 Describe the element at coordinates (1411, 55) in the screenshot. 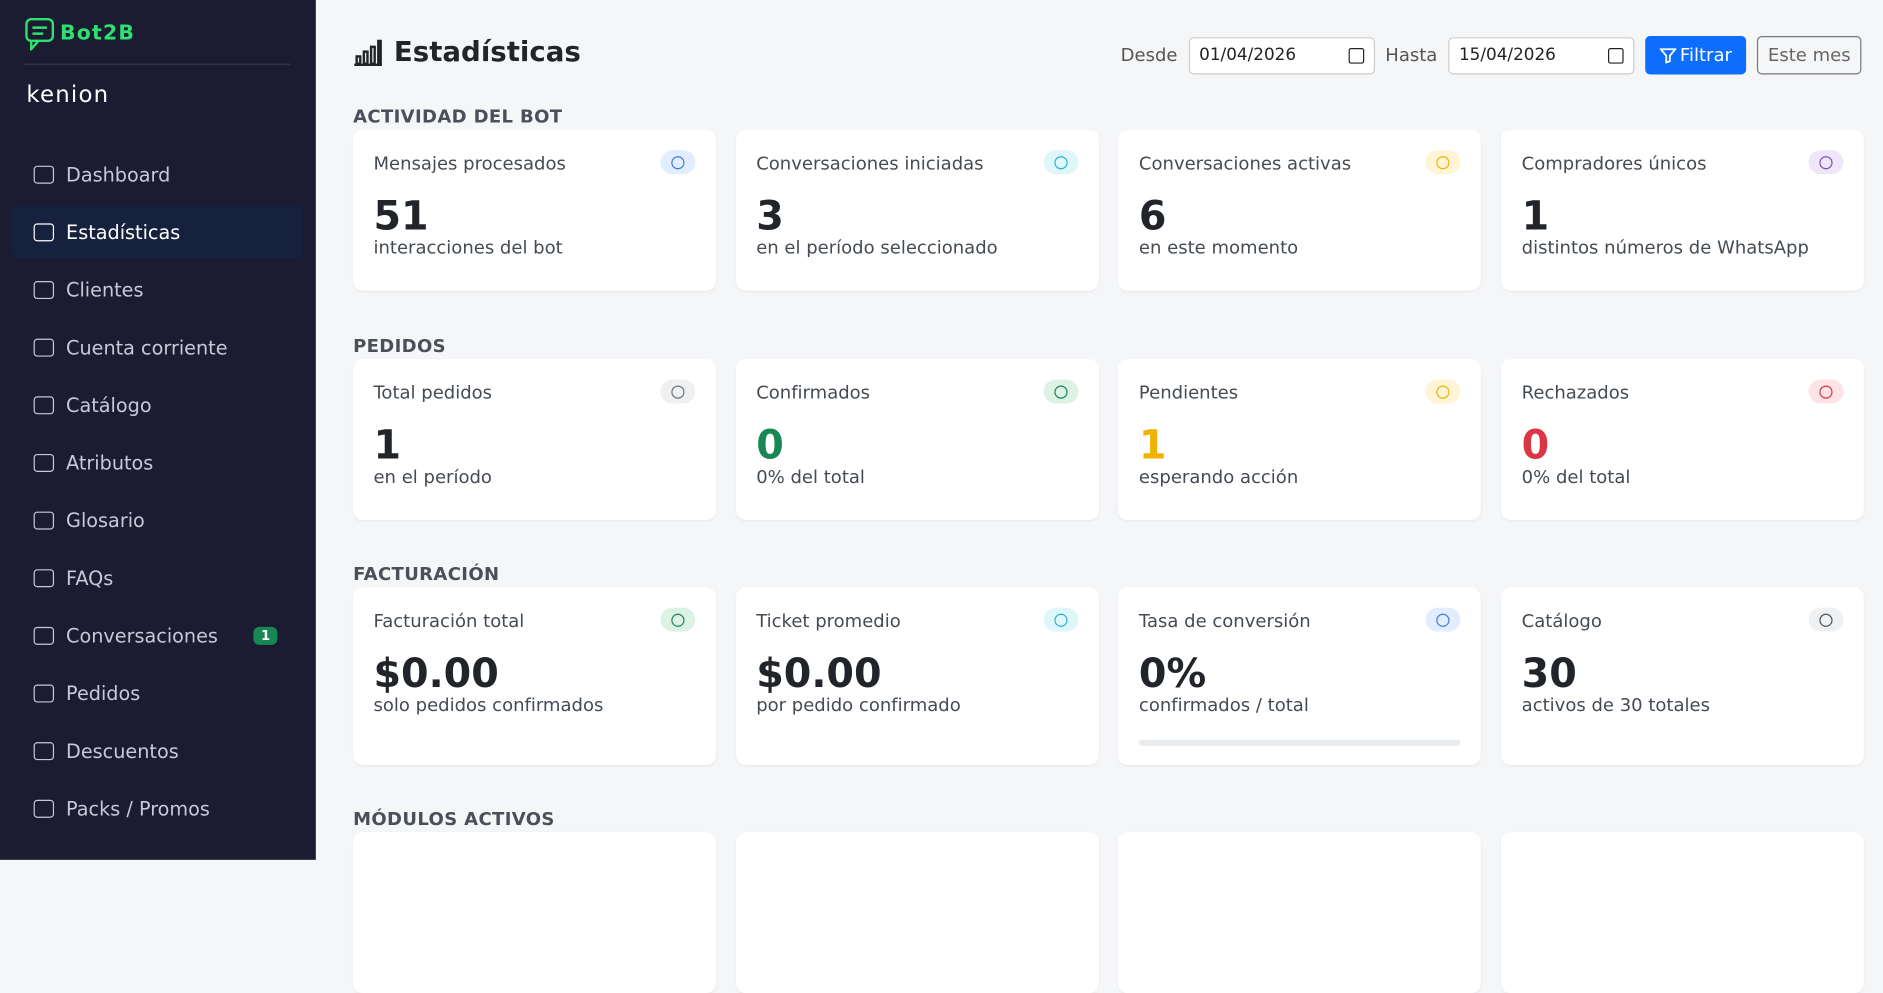

I see `to-label: Hasta` at that location.